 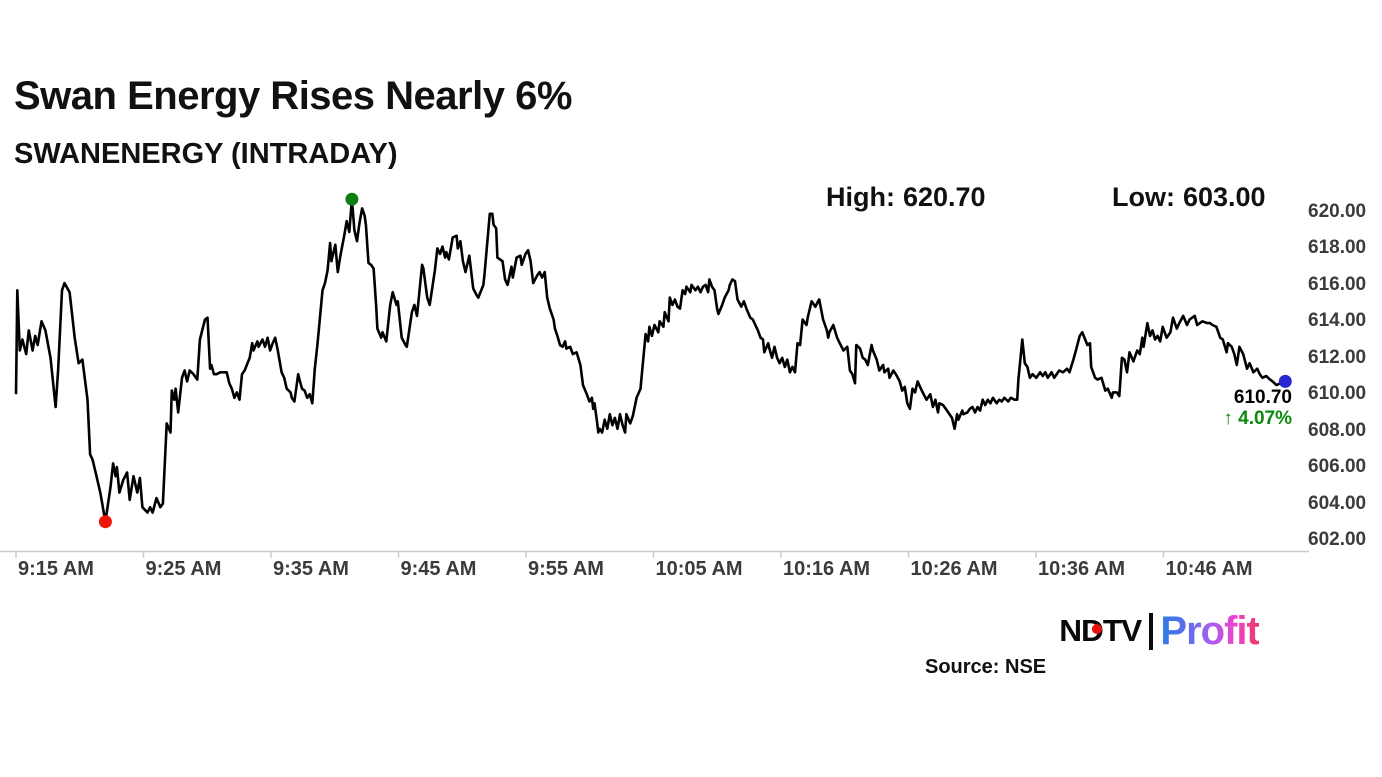 I want to click on x-axis-label: 9:45 AM, so click(x=438, y=569).